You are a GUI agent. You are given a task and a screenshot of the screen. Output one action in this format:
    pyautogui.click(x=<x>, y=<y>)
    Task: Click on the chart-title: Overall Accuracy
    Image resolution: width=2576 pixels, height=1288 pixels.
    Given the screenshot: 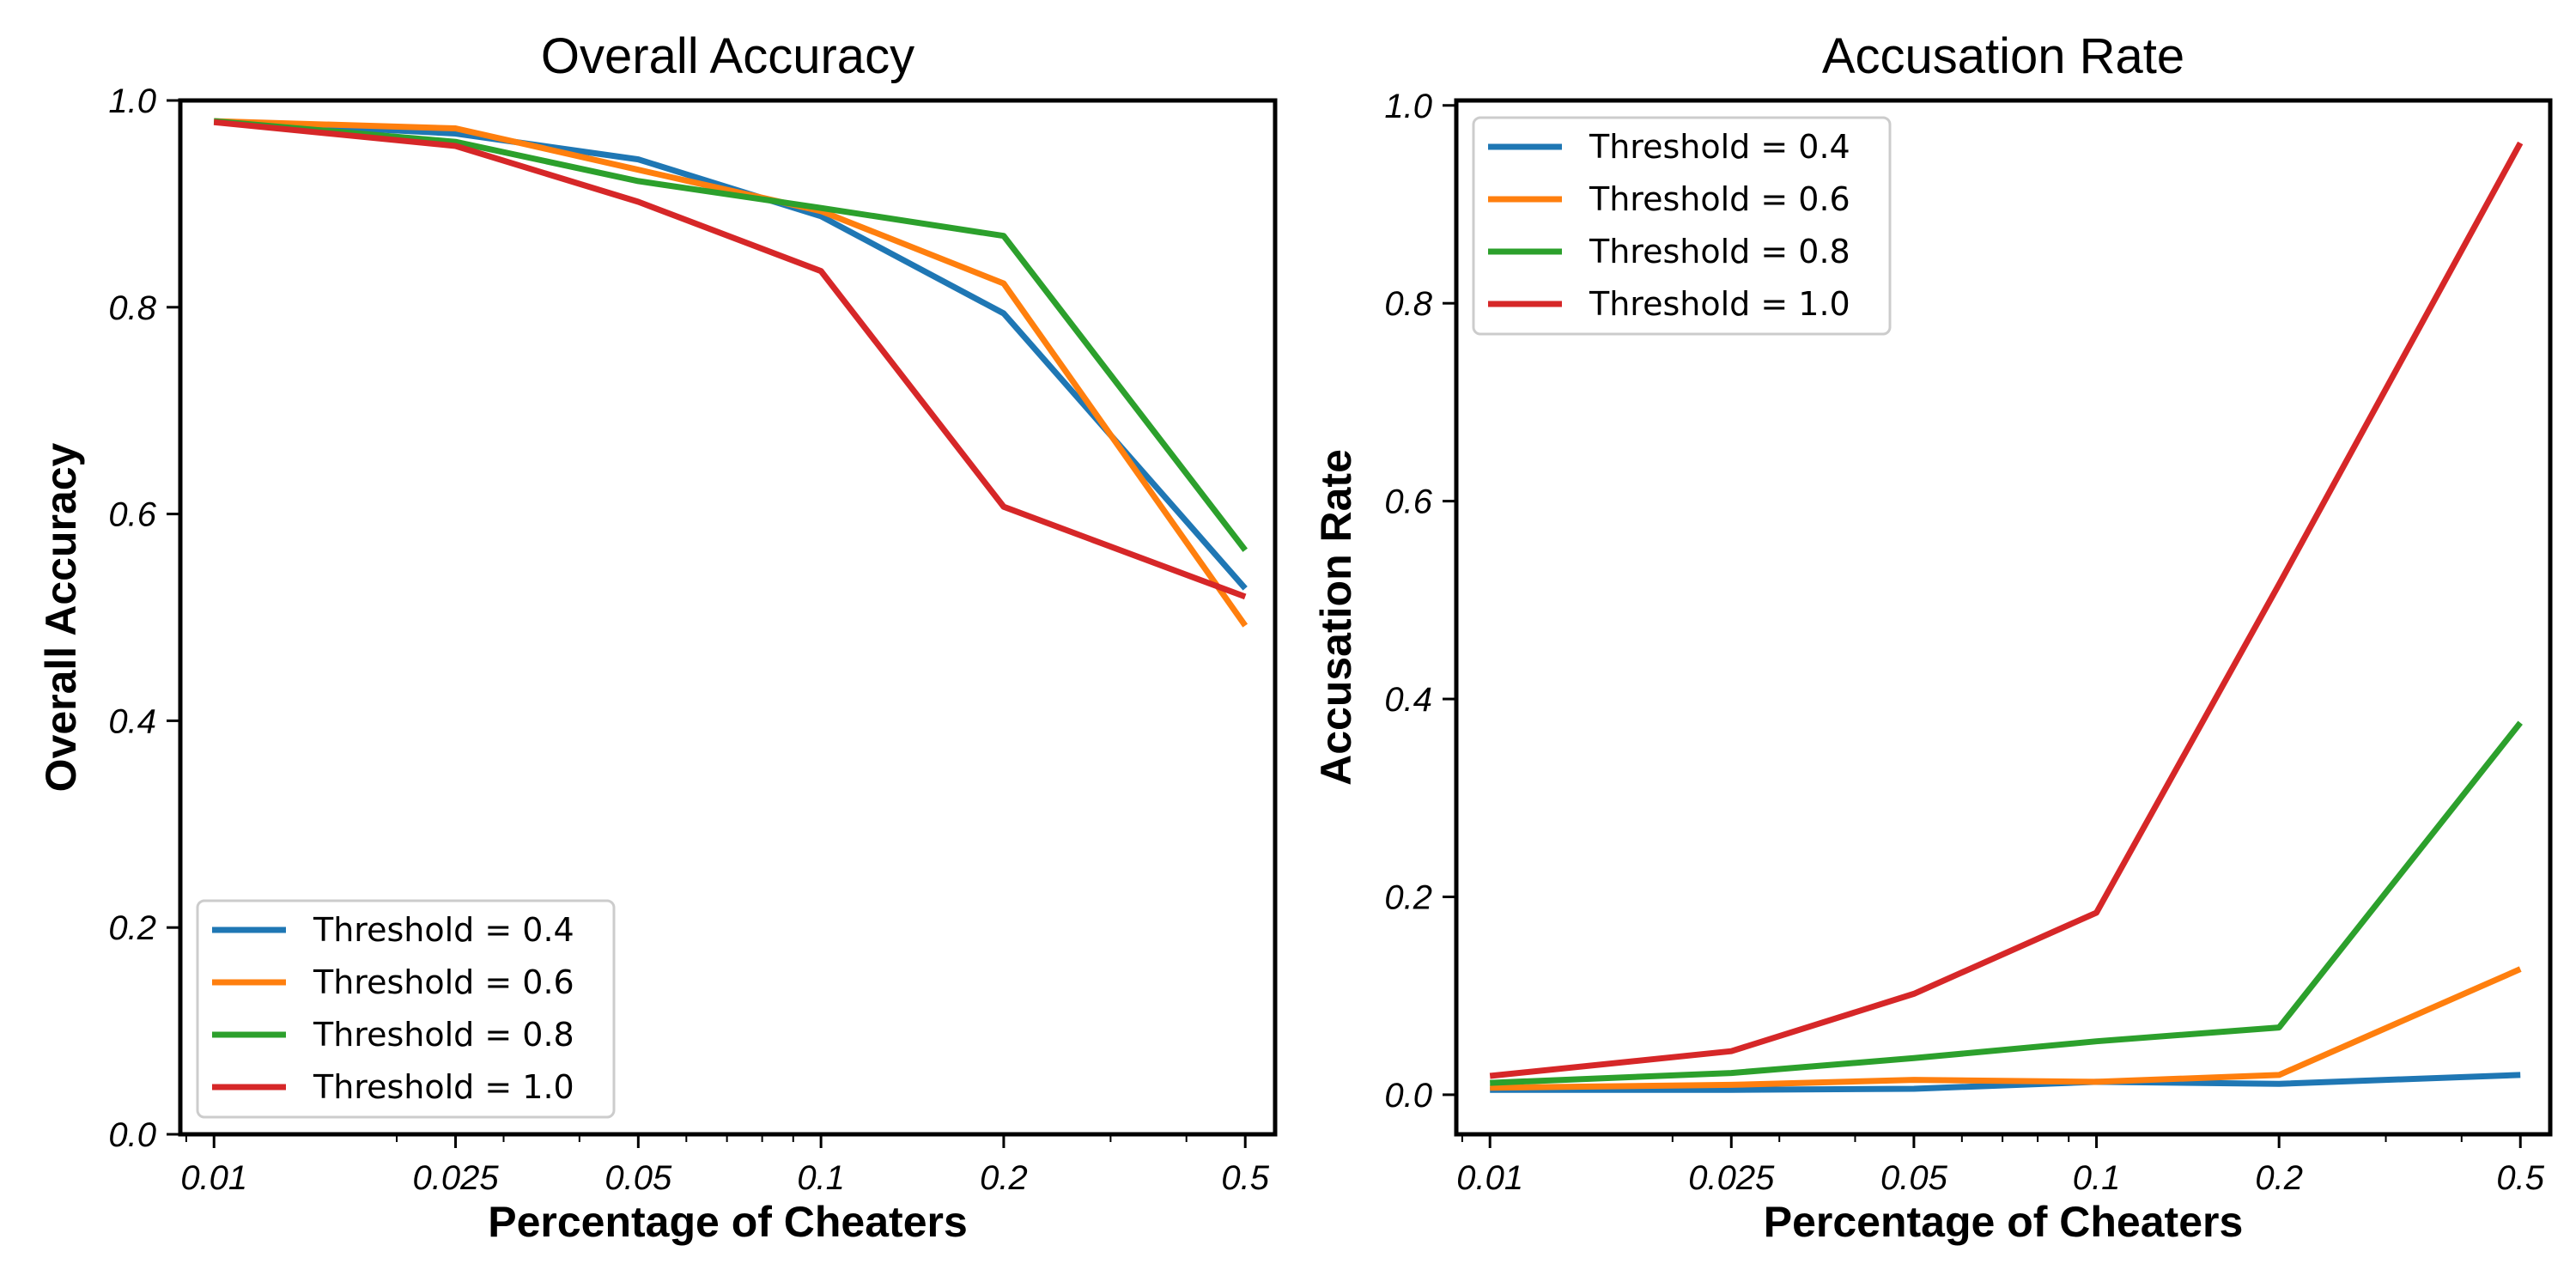 What is the action you would take?
    pyautogui.click(x=727, y=56)
    